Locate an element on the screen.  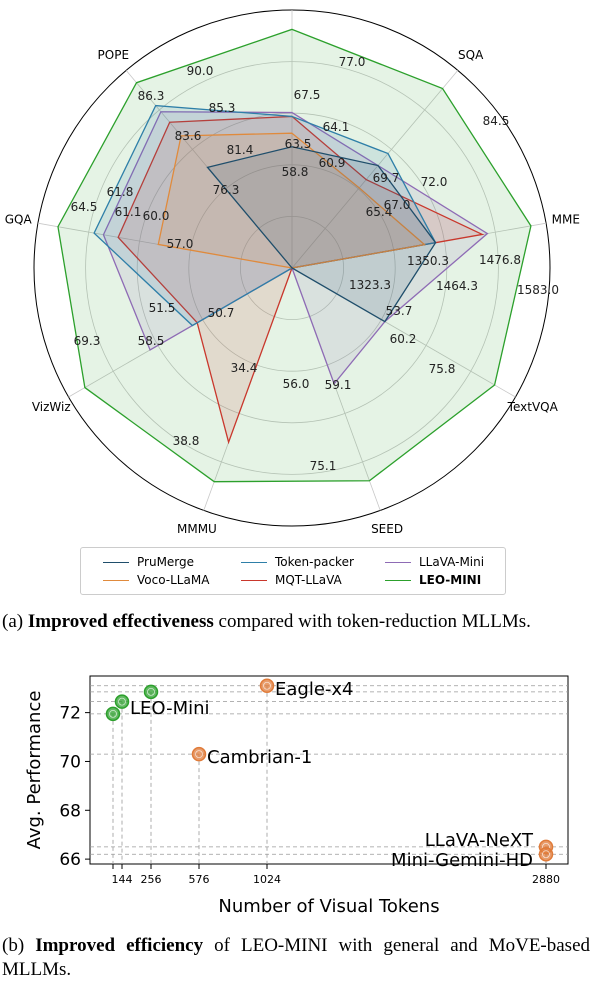
scatter-points is located at coordinates (329, 770).